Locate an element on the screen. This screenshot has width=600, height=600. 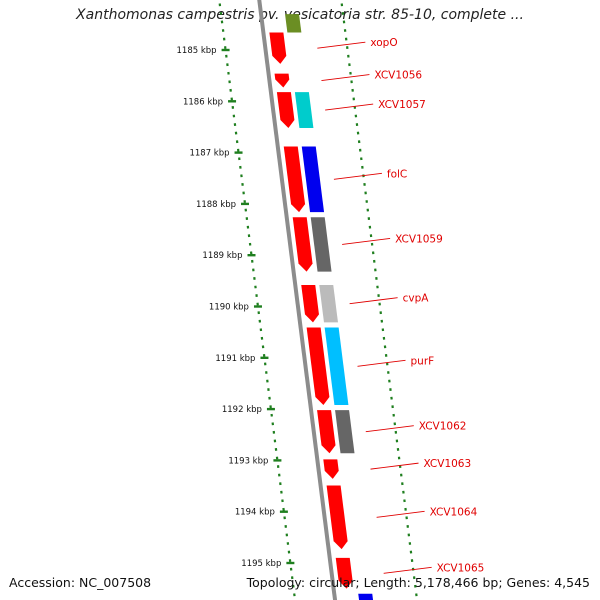
tick-label: 1190 kbp is located at coordinates (229, 308).